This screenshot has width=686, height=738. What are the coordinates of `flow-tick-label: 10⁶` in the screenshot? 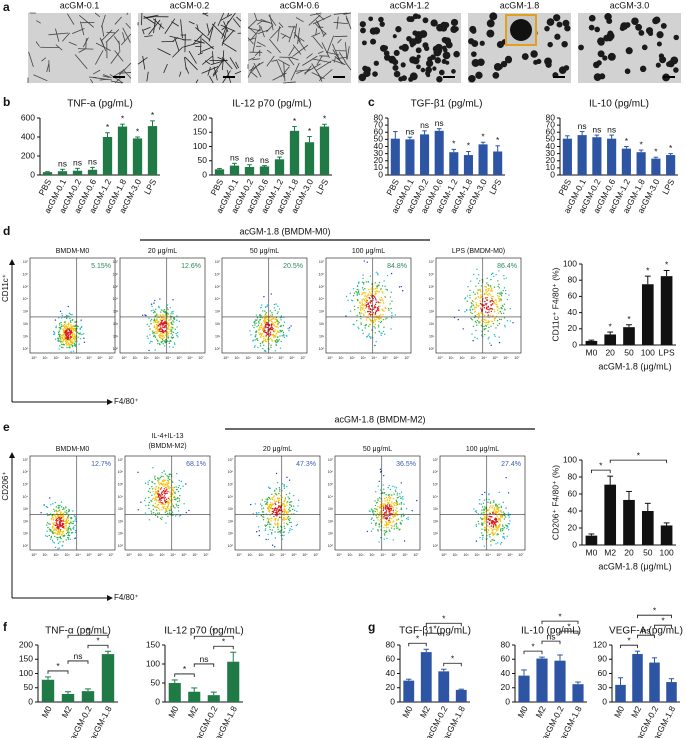 It's located at (292, 358).